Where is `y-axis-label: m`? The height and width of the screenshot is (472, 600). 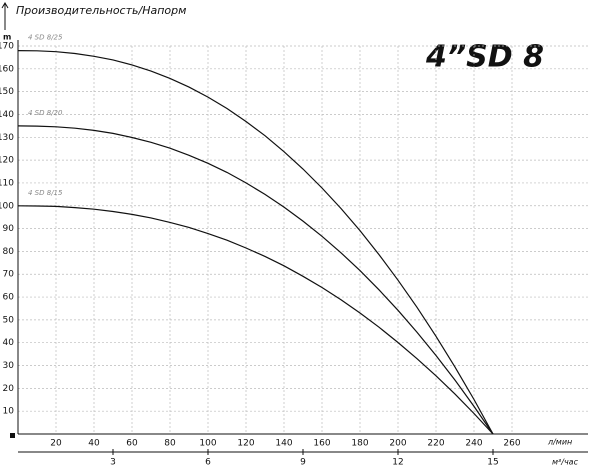 y-axis-label: m is located at coordinates (7, 37).